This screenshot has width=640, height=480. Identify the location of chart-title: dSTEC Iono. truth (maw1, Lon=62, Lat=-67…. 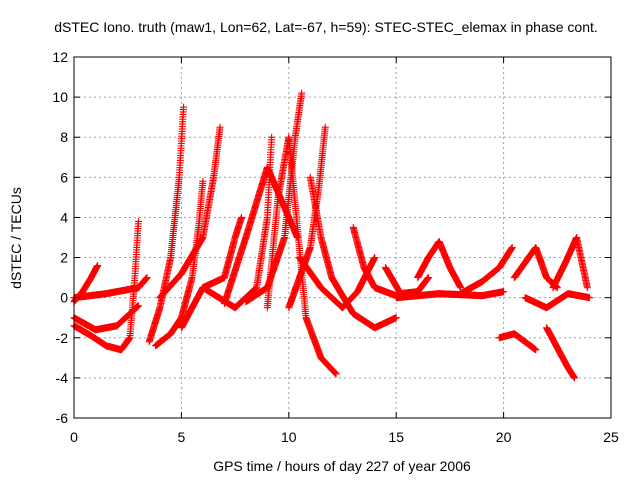
(326, 27).